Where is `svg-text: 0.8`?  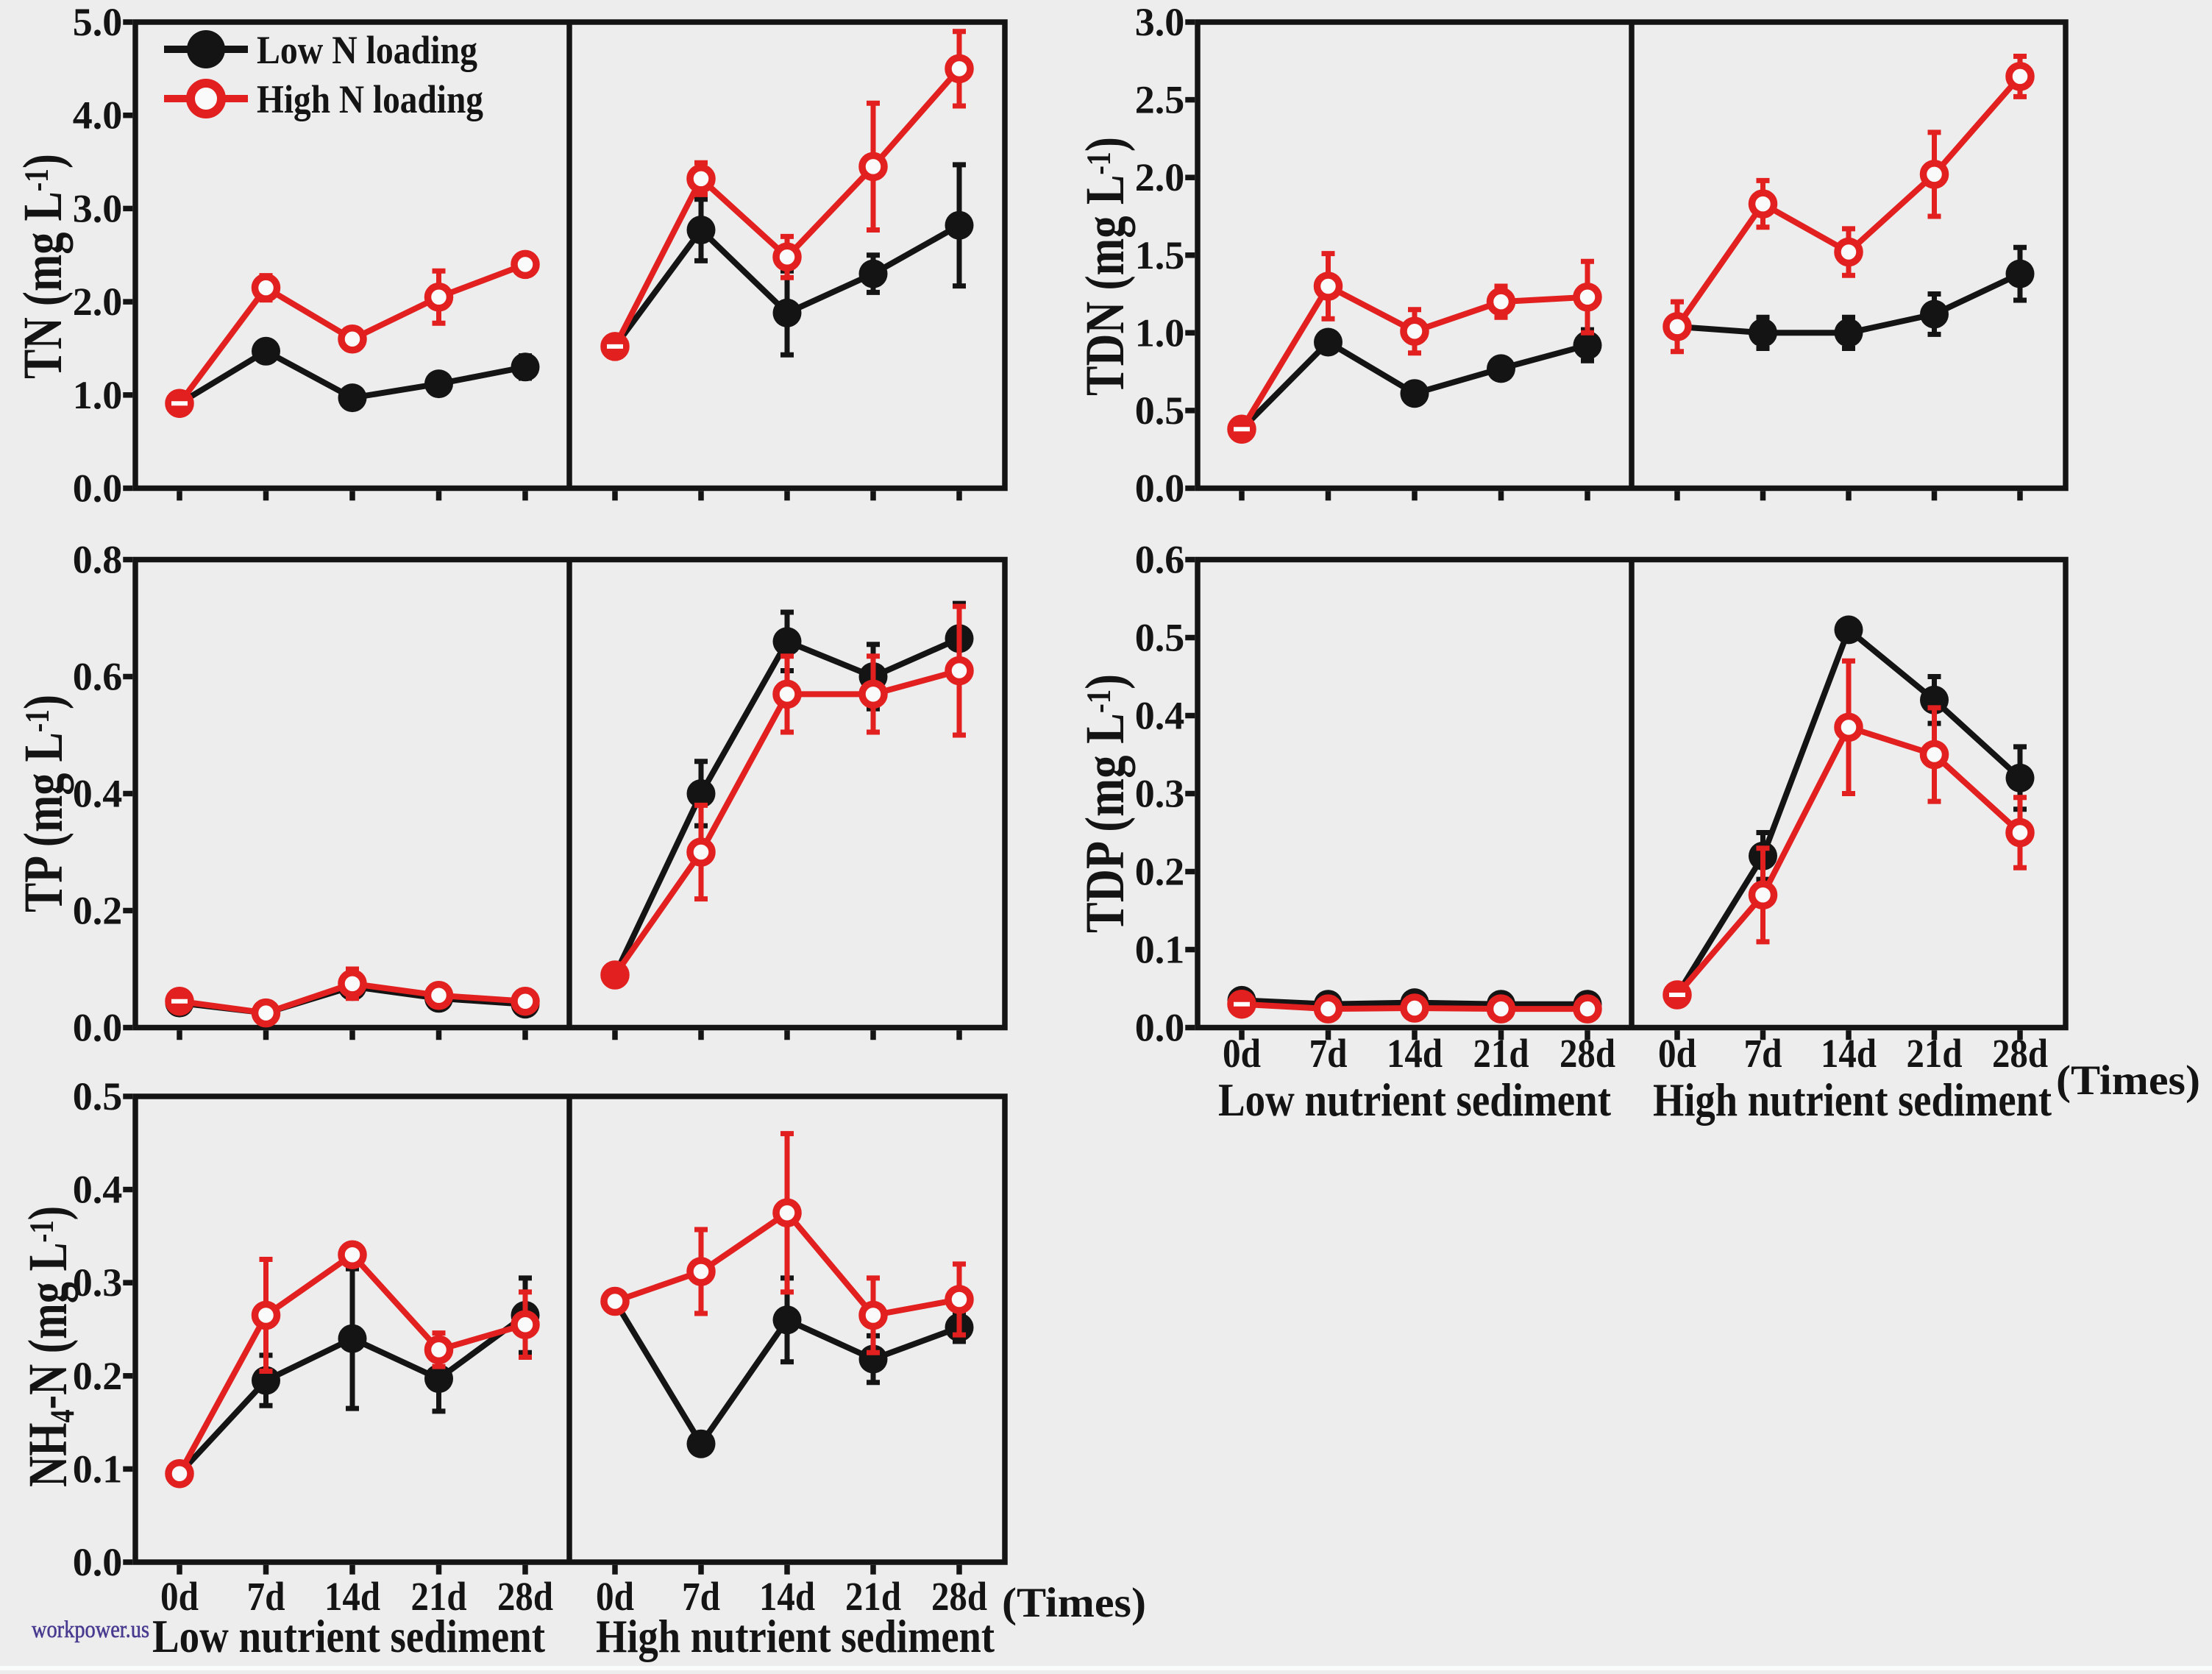
svg-text: 0.8 is located at coordinates (98, 560).